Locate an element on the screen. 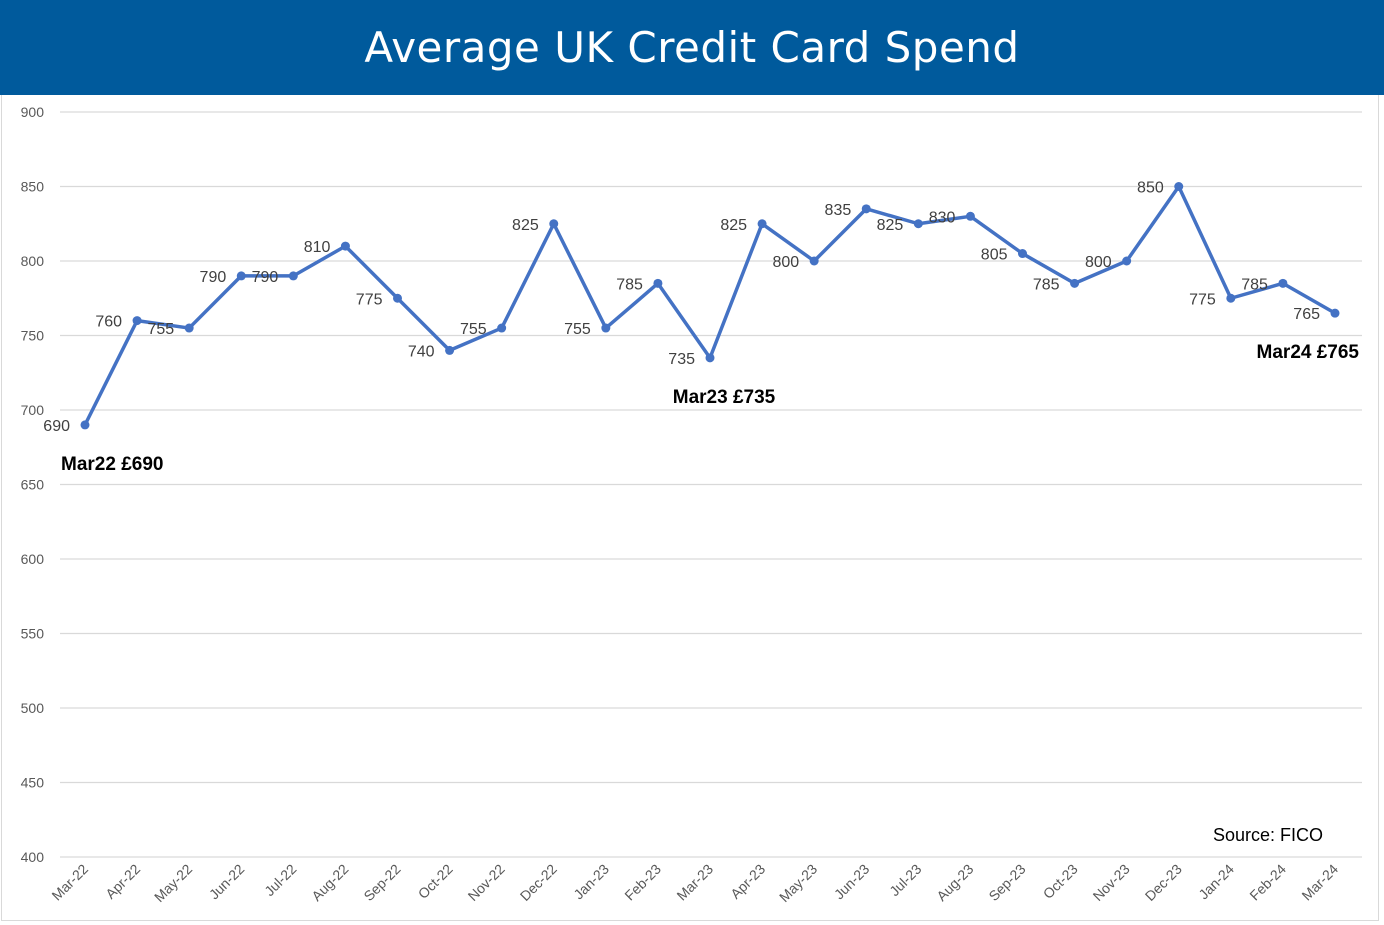 This screenshot has height=925, width=1384. chart-title: Average UK Credit Card Spend is located at coordinates (692, 47).